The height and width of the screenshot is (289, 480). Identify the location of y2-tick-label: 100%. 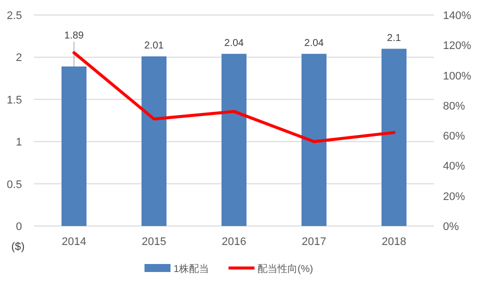
(457, 76).